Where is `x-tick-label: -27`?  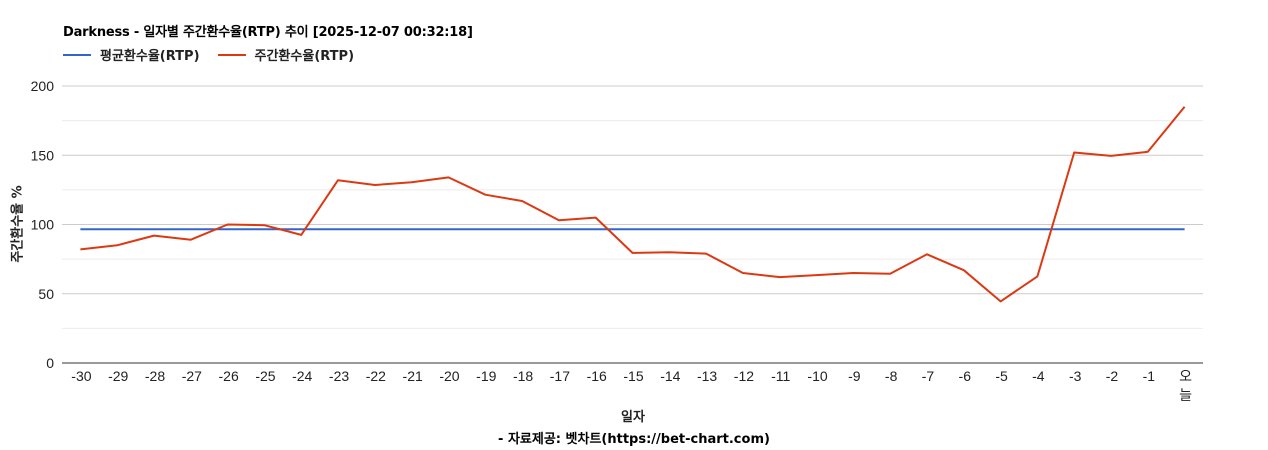
x-tick-label: -27 is located at coordinates (192, 376).